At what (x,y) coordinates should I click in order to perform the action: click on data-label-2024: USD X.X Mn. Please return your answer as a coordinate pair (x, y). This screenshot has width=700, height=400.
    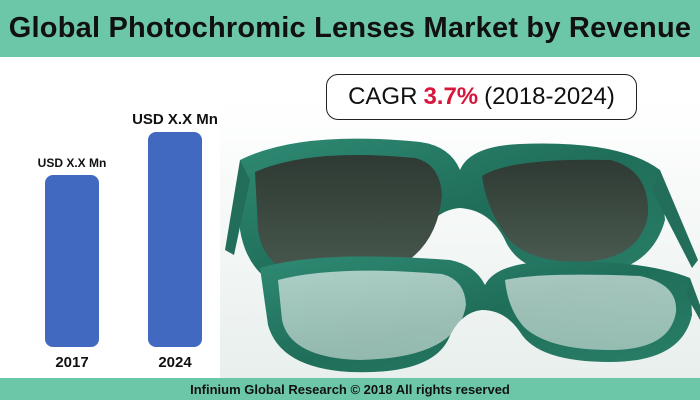
    Looking at the image, I should click on (175, 119).